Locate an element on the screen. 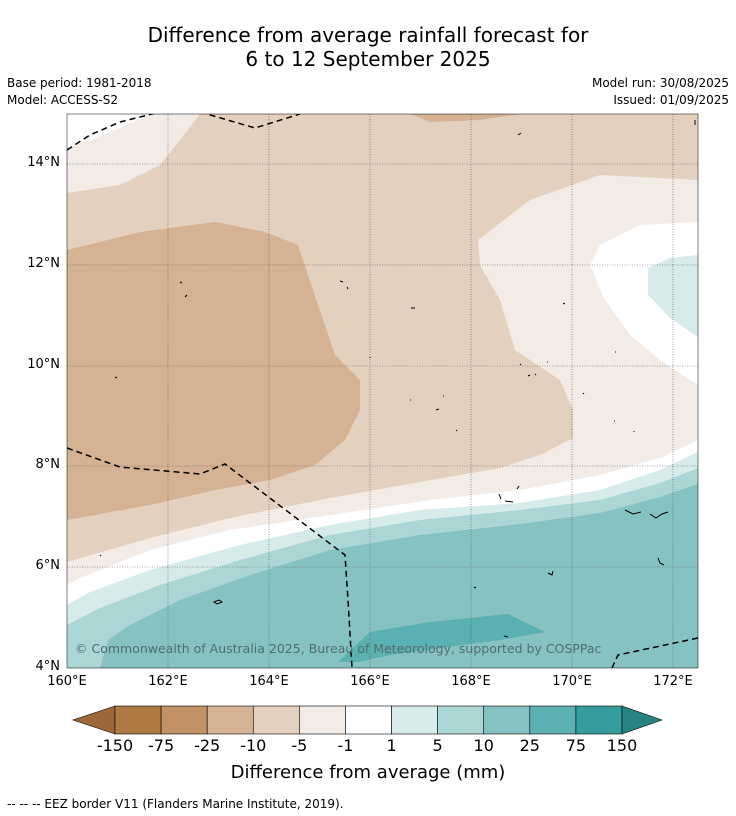 This screenshot has width=736, height=816. colorbar-tick-label: 25 is located at coordinates (529, 745).